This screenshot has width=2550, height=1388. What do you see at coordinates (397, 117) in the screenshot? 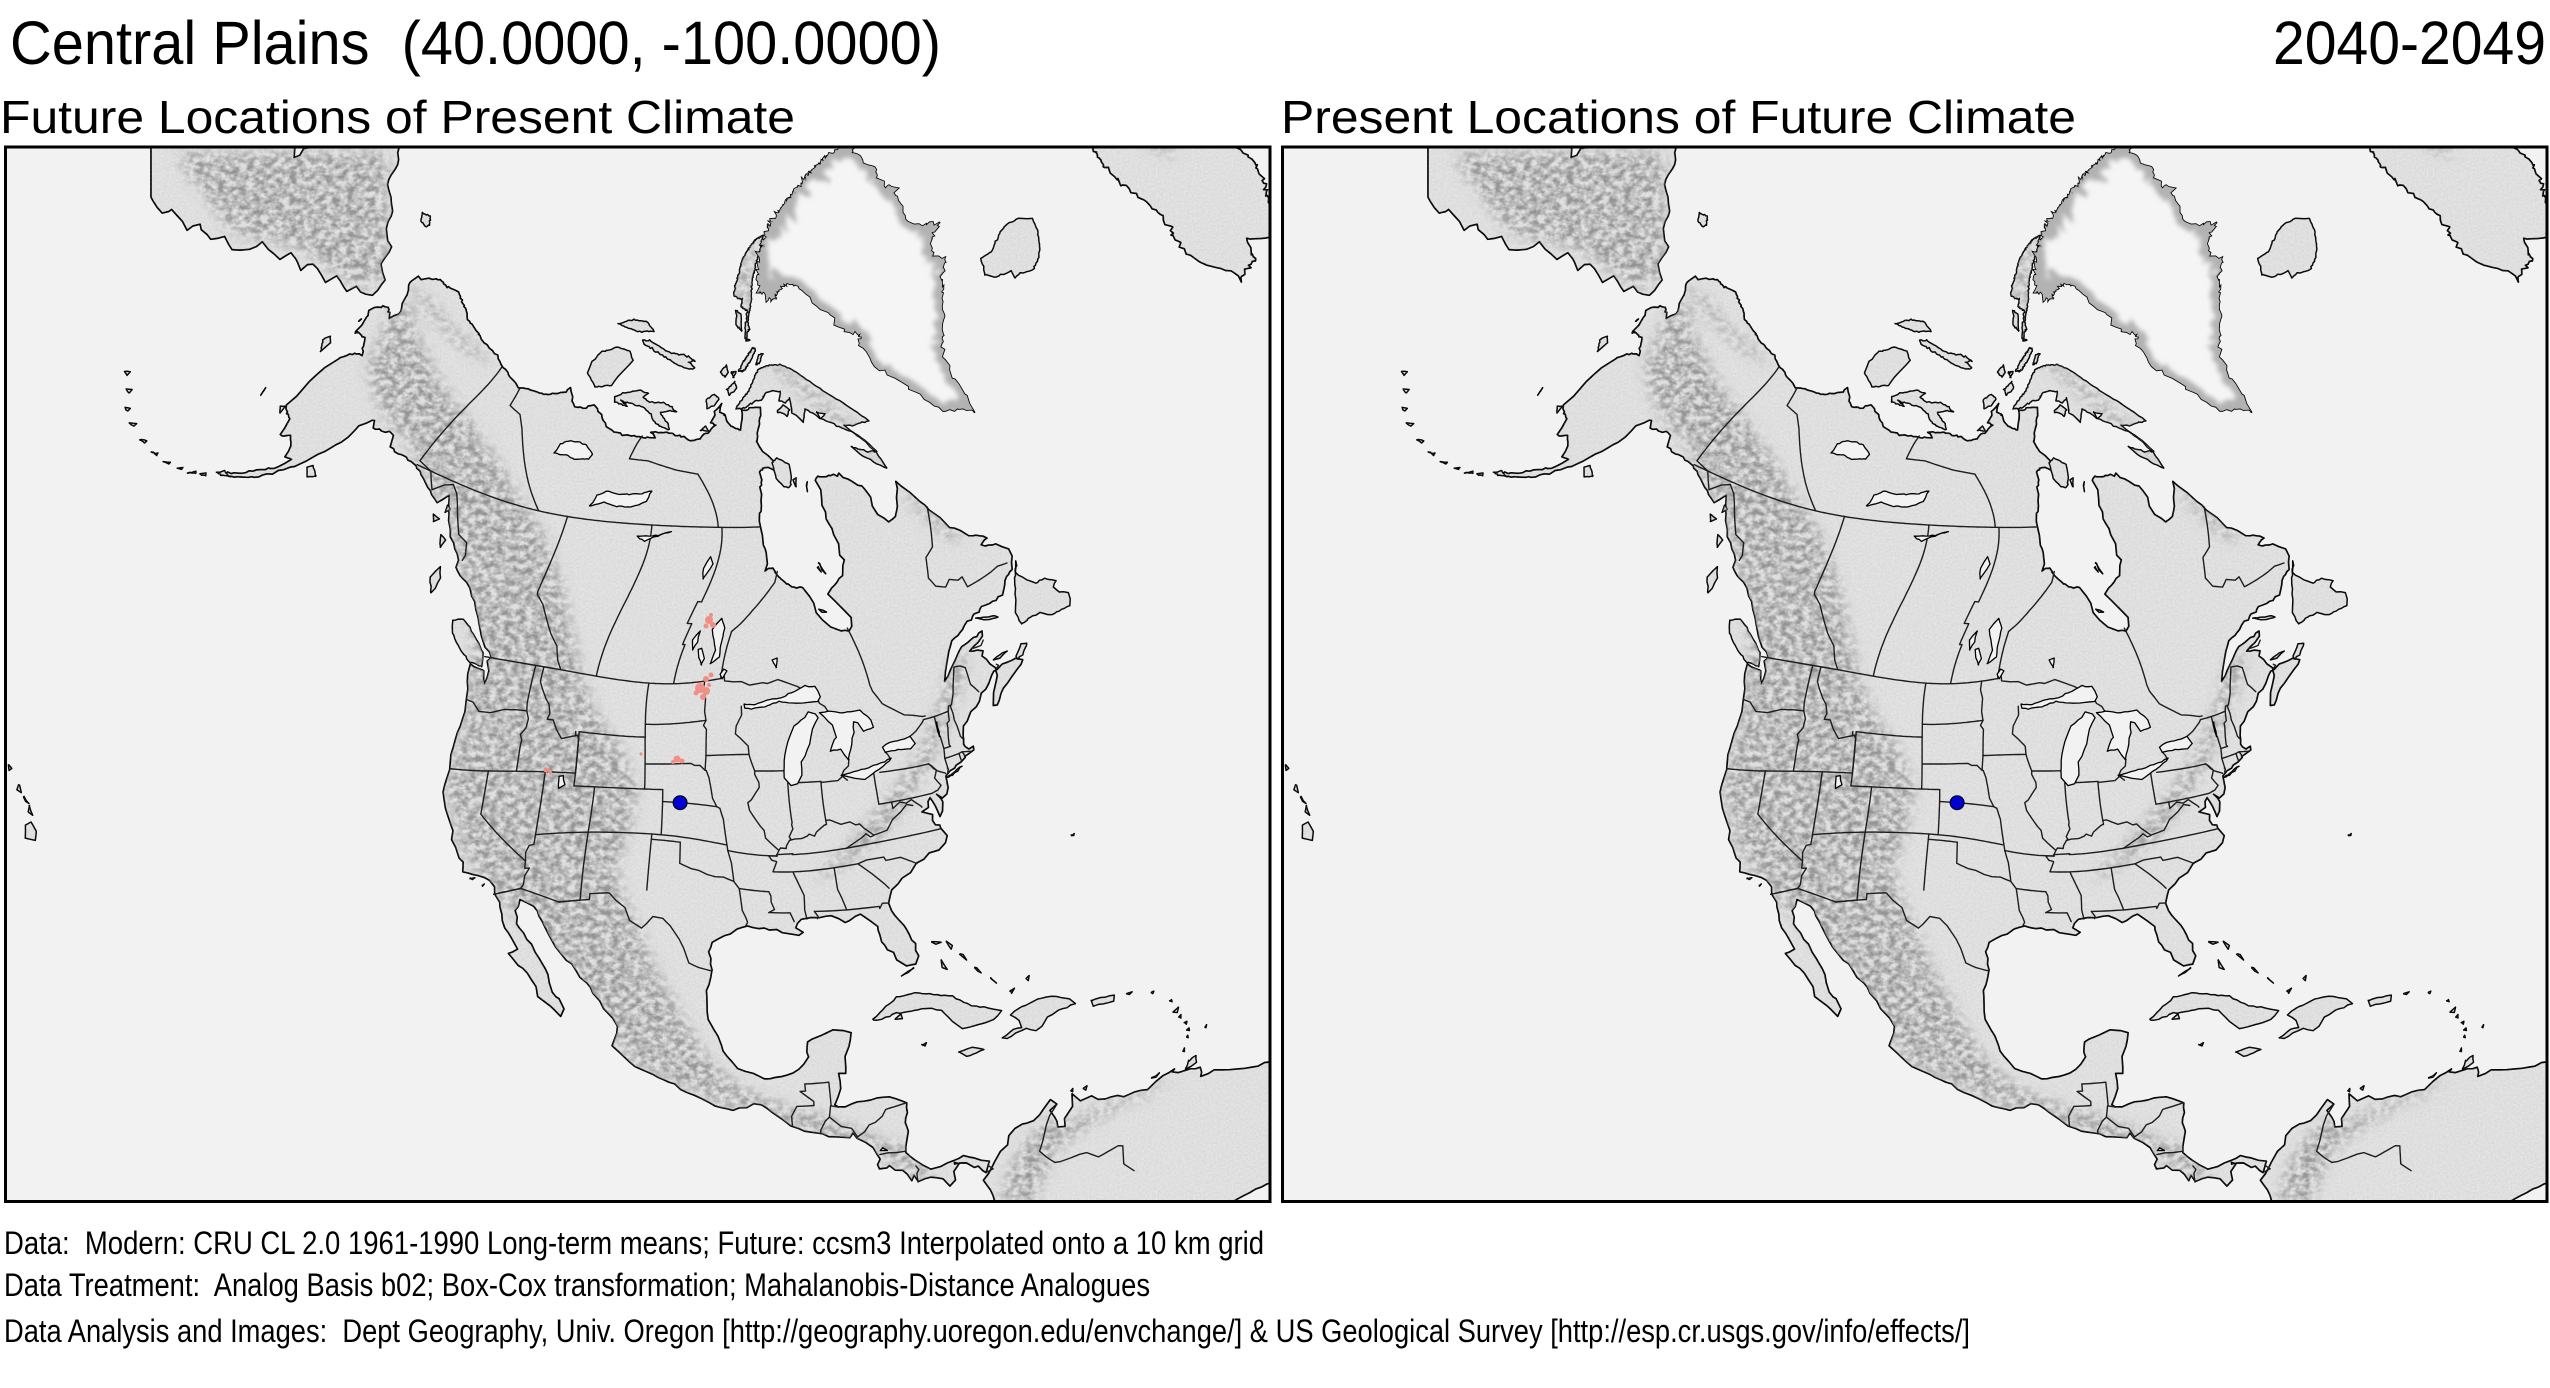
I see `svg-text:Future Locations of Present Cl: Future Locations of Present Climate` at bounding box center [397, 117].